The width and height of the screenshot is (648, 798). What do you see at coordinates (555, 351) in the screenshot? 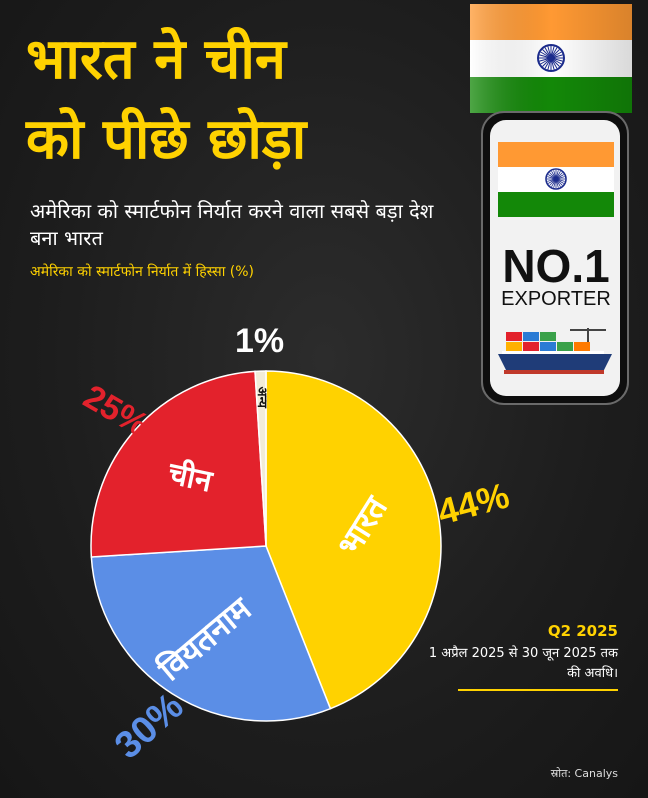
I see `cargo-ship-icon` at bounding box center [555, 351].